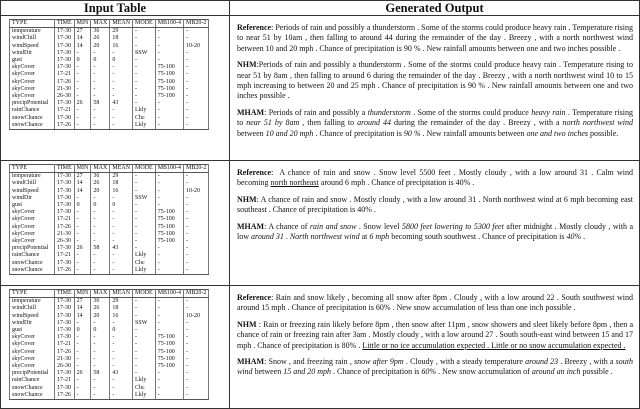 This screenshot has width=640, height=409. Describe the element at coordinates (464, 362) in the screenshot. I see `text-segment: . Cloudy , with a steady temperature` at that location.